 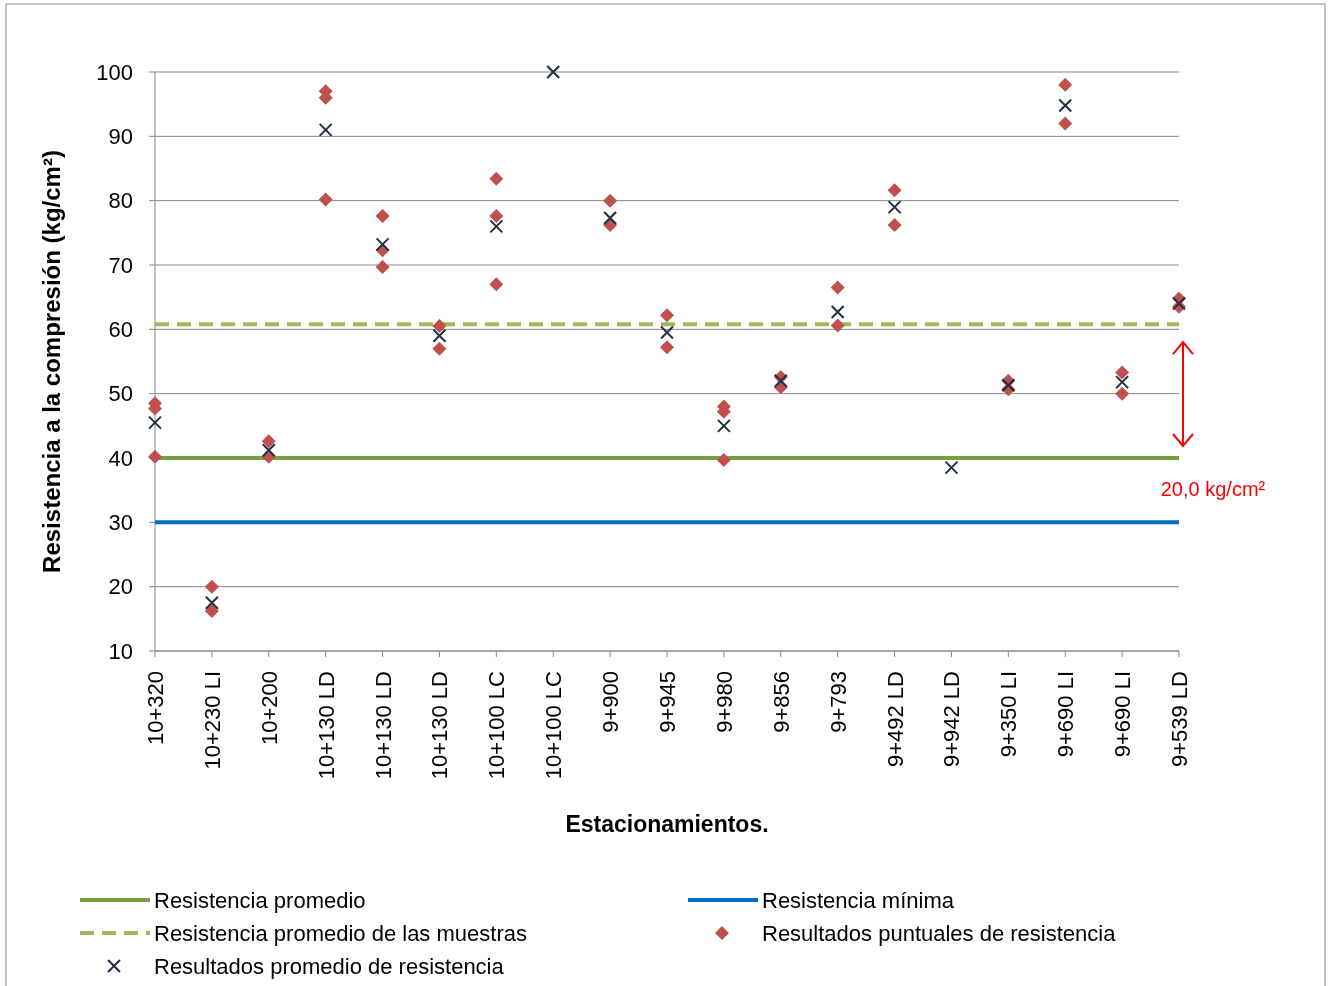 I want to click on x-tick-label: 10+230 LI, so click(x=212, y=720).